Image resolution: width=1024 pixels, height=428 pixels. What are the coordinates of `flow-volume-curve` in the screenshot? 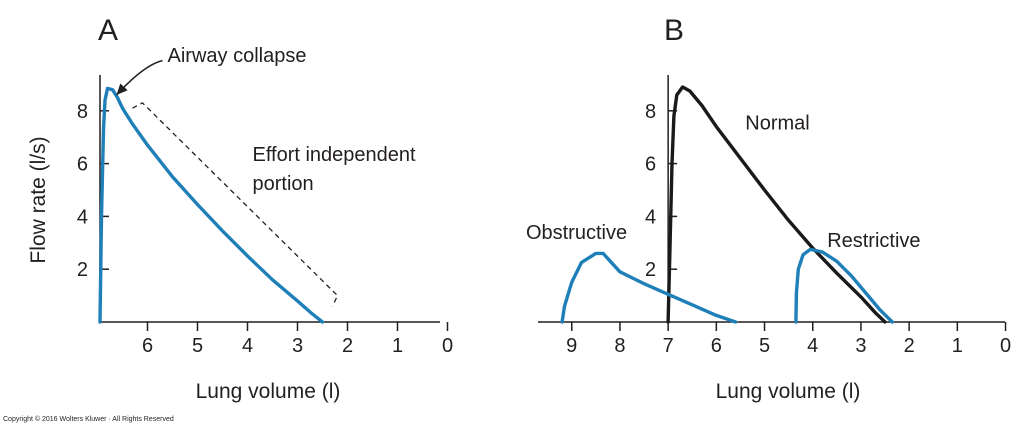 It's located at (211, 205).